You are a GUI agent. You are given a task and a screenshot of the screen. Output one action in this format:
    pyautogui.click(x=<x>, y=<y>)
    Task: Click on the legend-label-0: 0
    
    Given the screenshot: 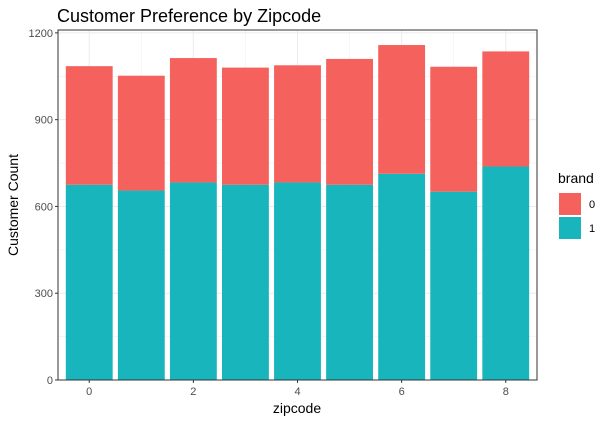 What is the action you would take?
    pyautogui.click(x=592, y=205)
    